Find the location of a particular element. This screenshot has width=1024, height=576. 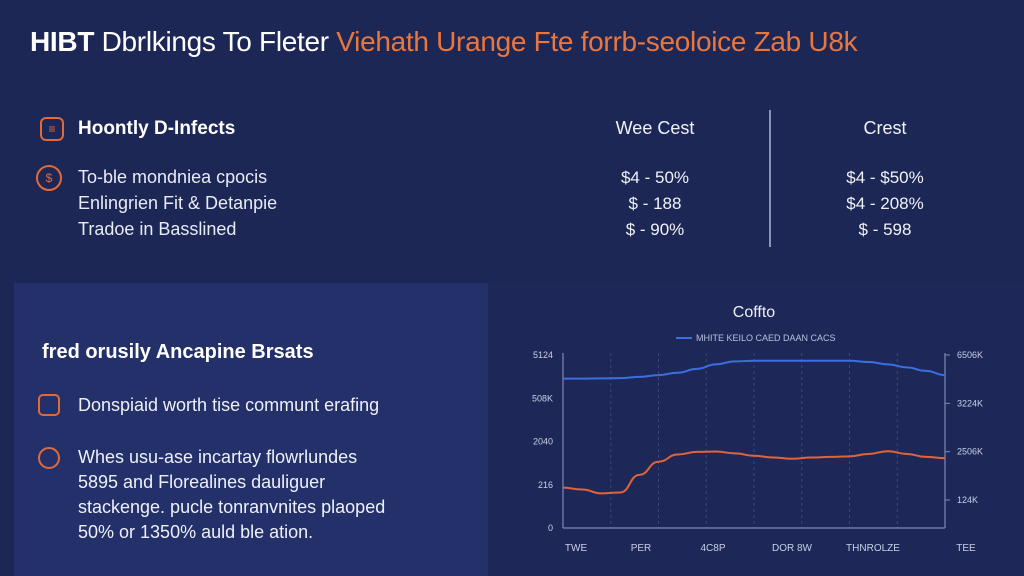

feature-row-3-label: Tradoe in Basslined is located at coordinates (157, 229).